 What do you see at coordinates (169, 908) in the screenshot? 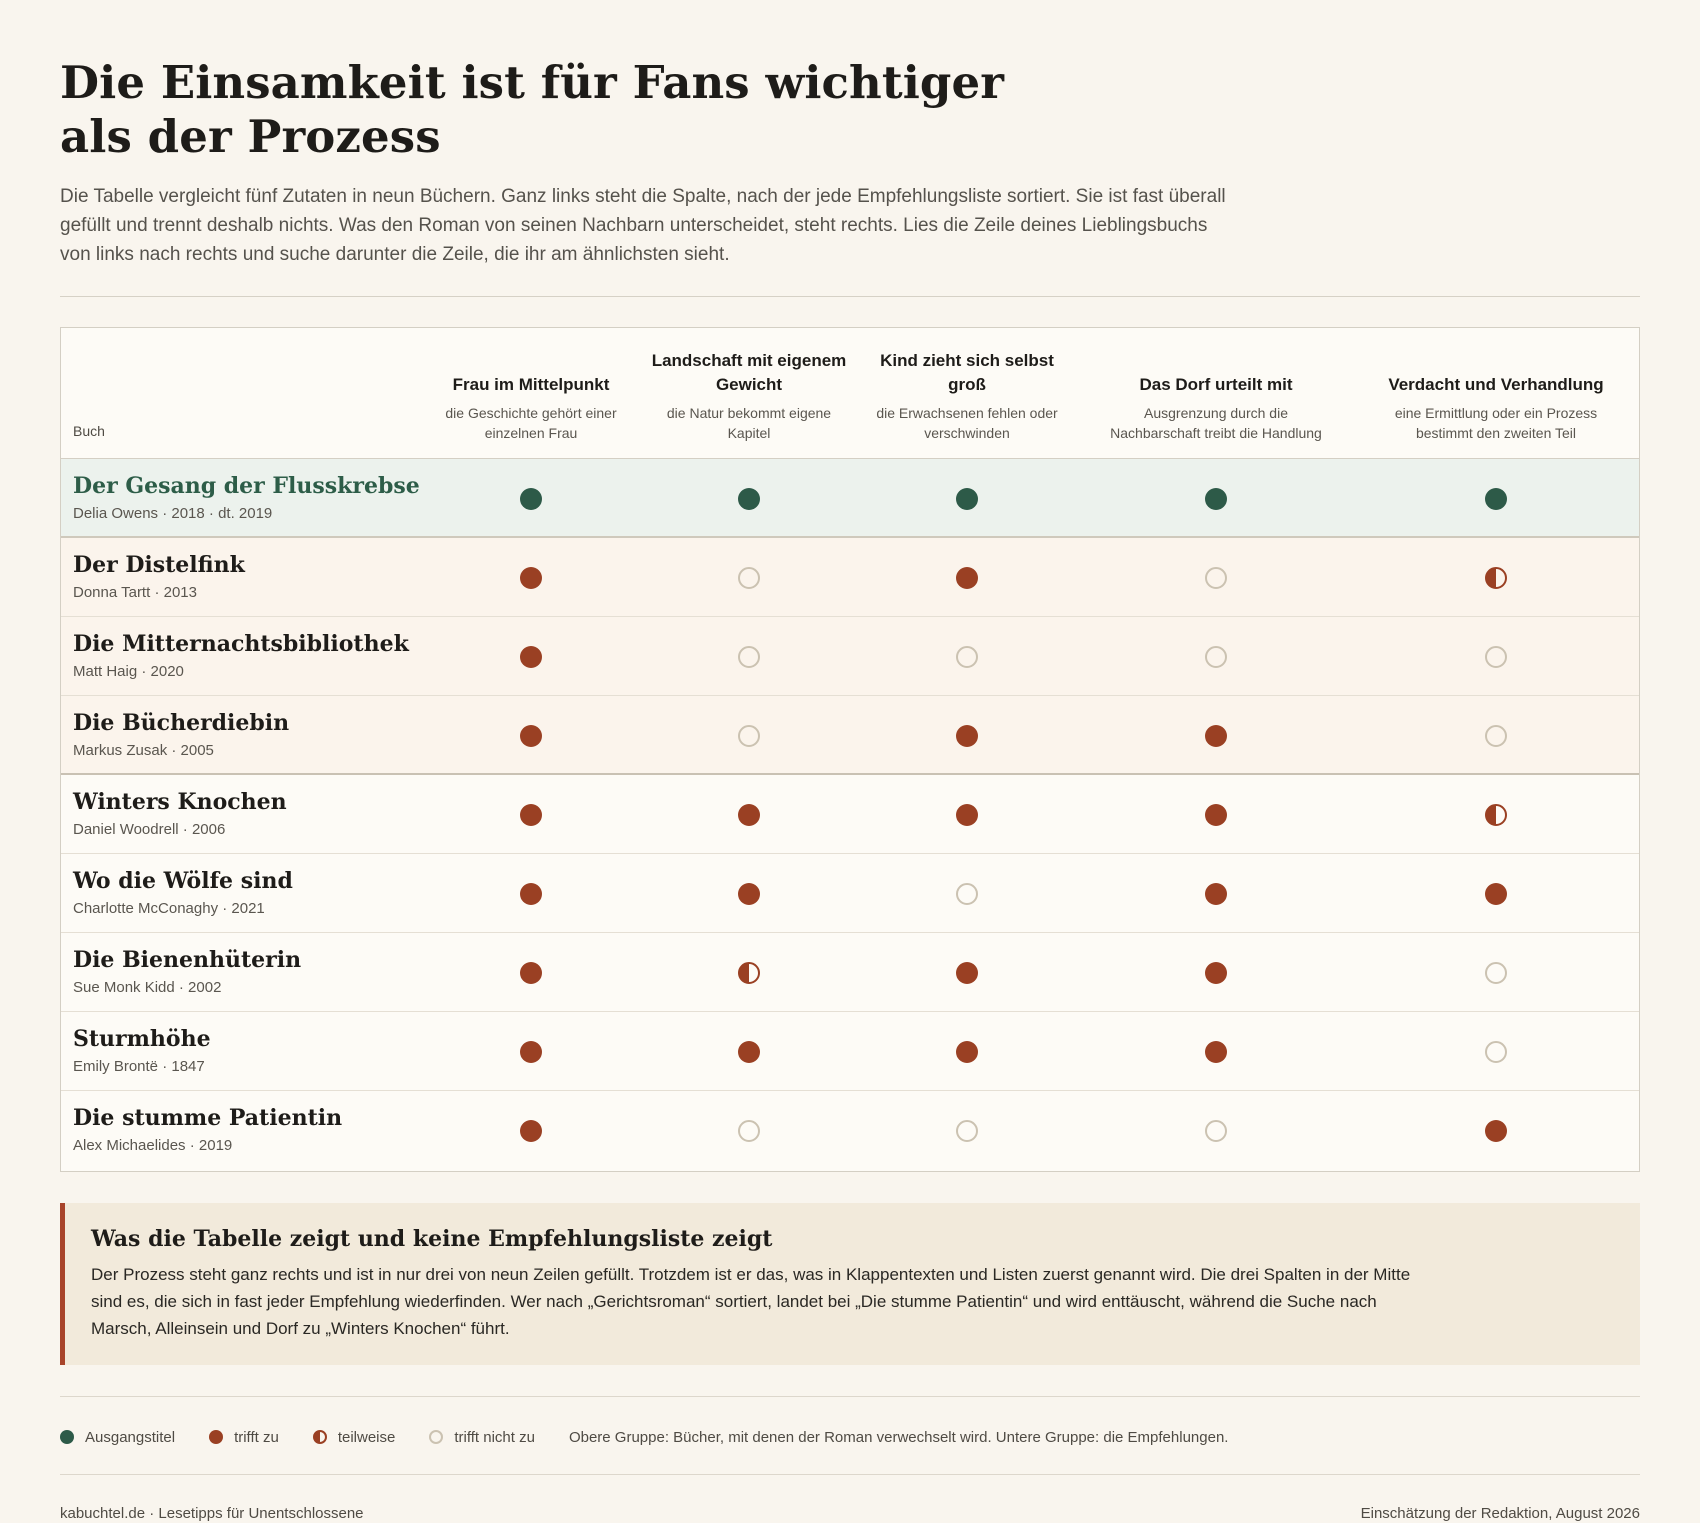
I see `book-meta: Charlotte McConaghy · 2021` at bounding box center [169, 908].